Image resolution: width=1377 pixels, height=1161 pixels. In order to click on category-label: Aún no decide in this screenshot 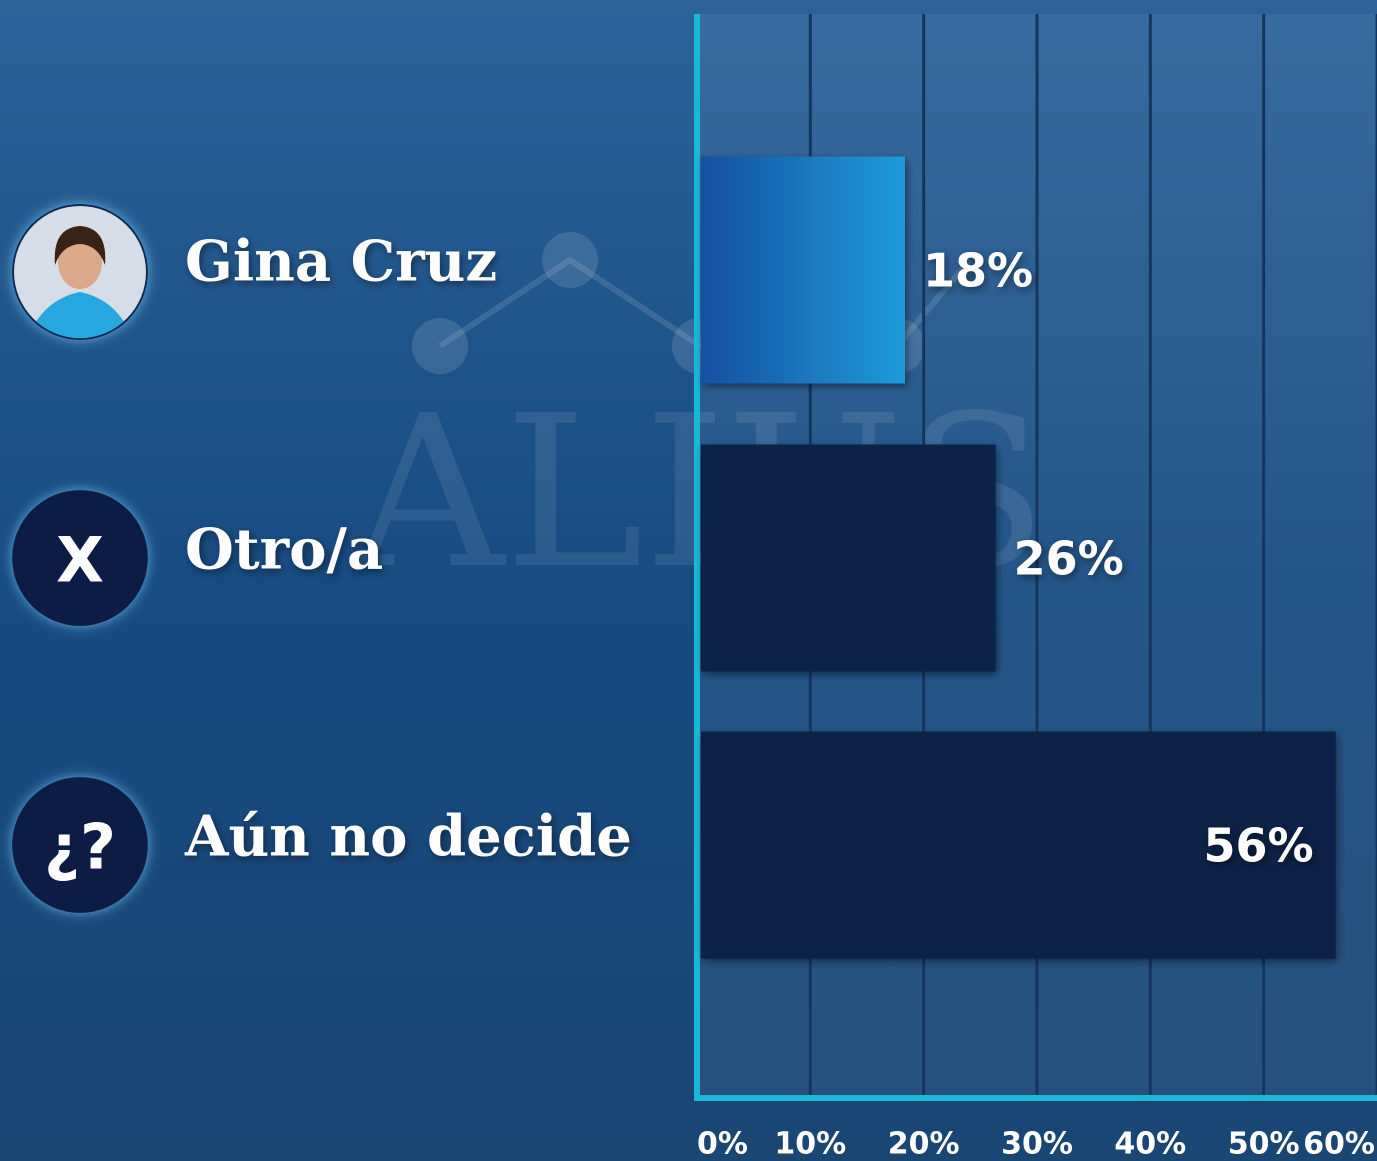, I will do `click(408, 837)`.